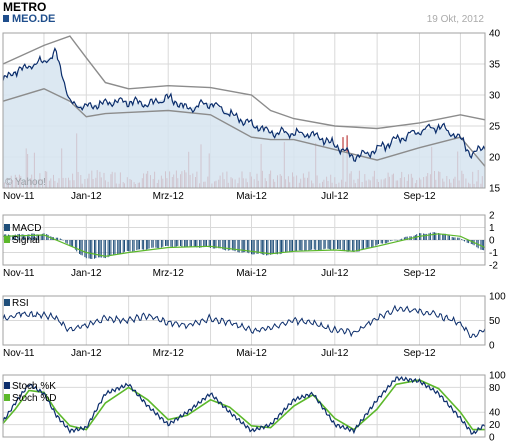 This screenshot has height=444, width=512. I want to click on rsi-ytick-label: 50, so click(495, 321).